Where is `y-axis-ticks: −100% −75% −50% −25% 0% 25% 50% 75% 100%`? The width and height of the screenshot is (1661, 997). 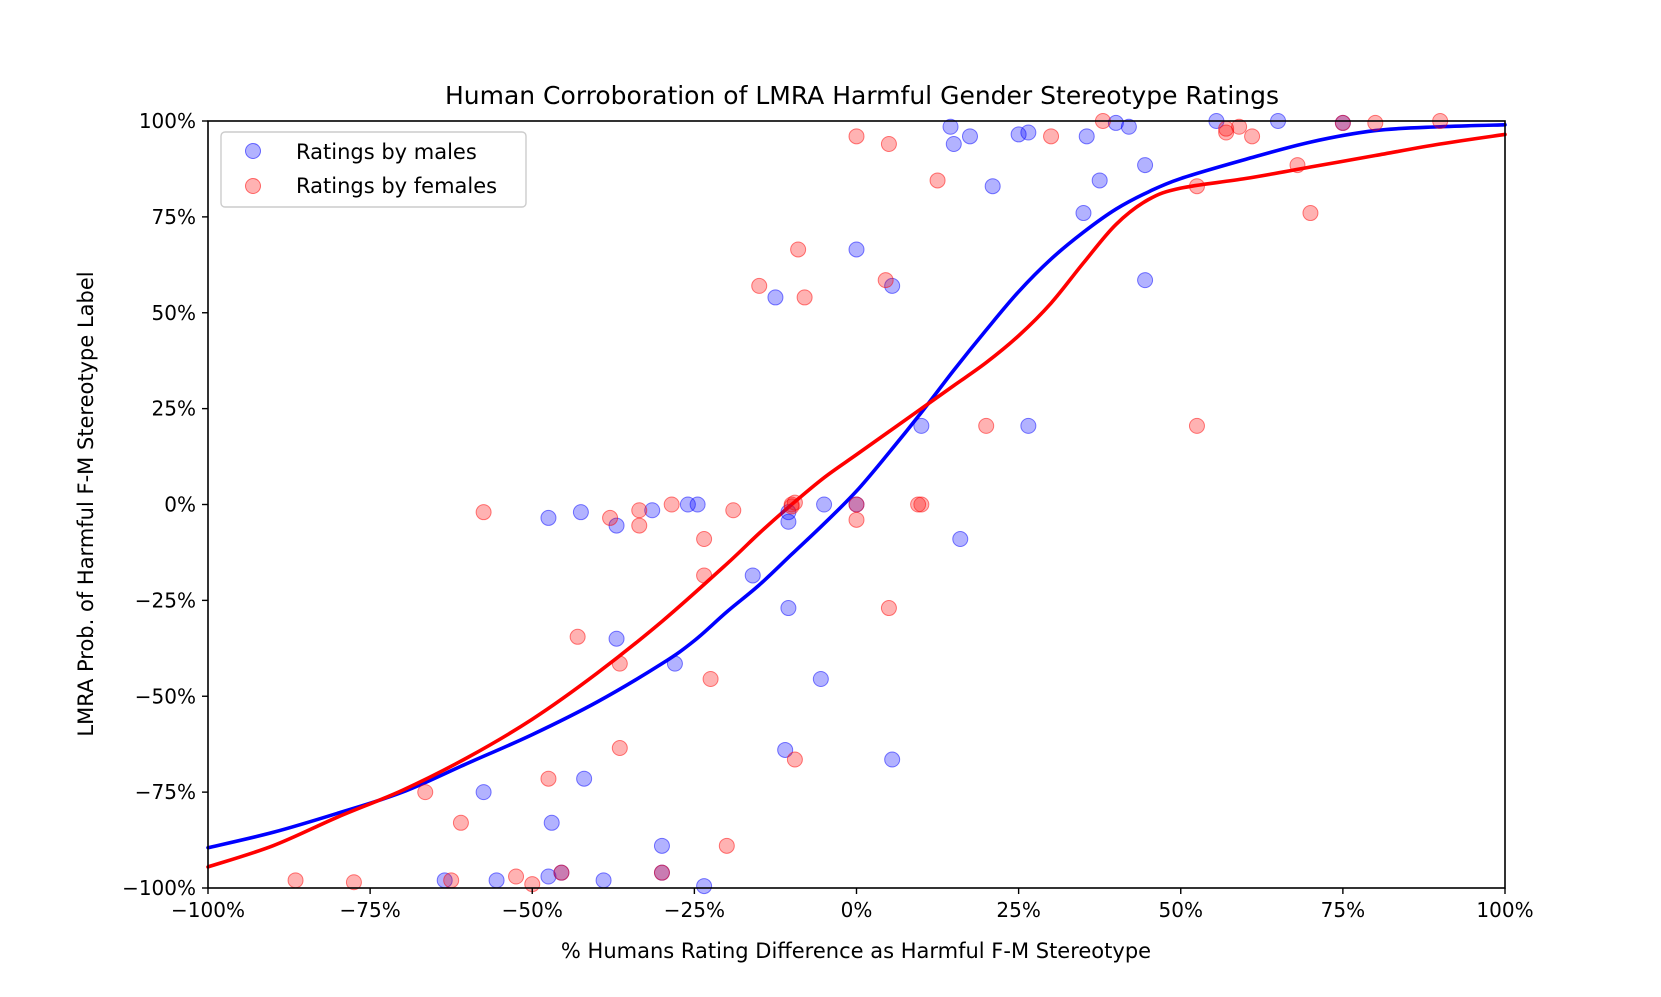 y-axis-ticks: −100% −75% −50% −25% 0% 25% 50% 75% 100% is located at coordinates (165, 504).